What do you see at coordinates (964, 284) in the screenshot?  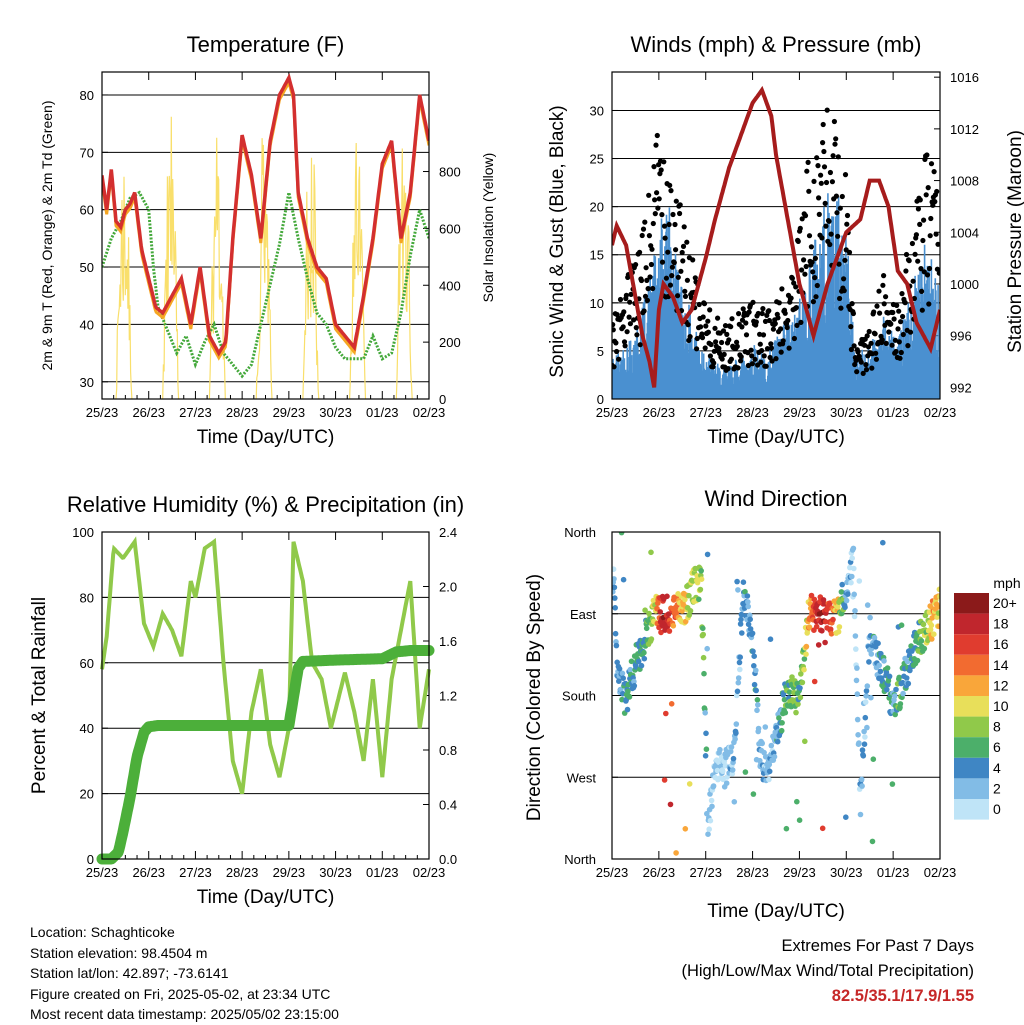 I see `y2-tick-label: 1000` at bounding box center [964, 284].